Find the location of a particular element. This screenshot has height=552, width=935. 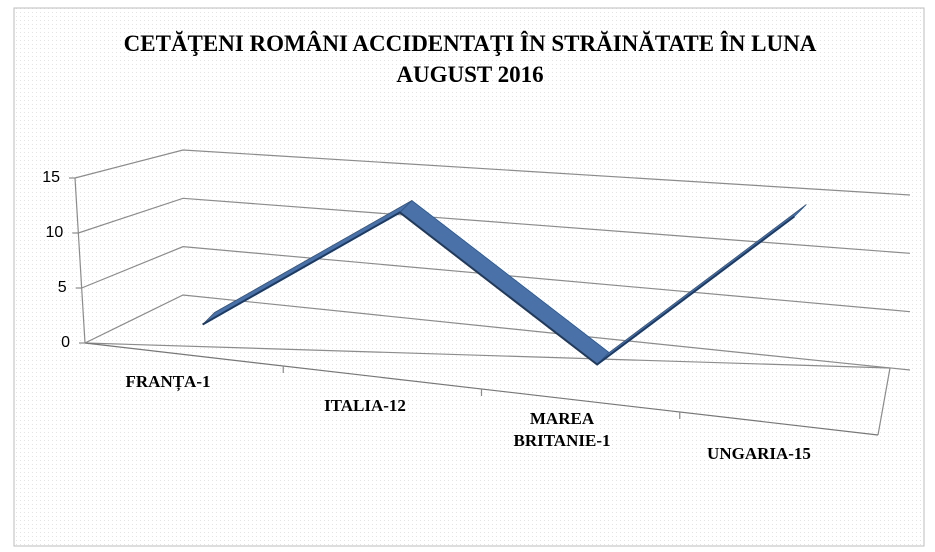

y-tick-label: 10 is located at coordinates (54, 232).